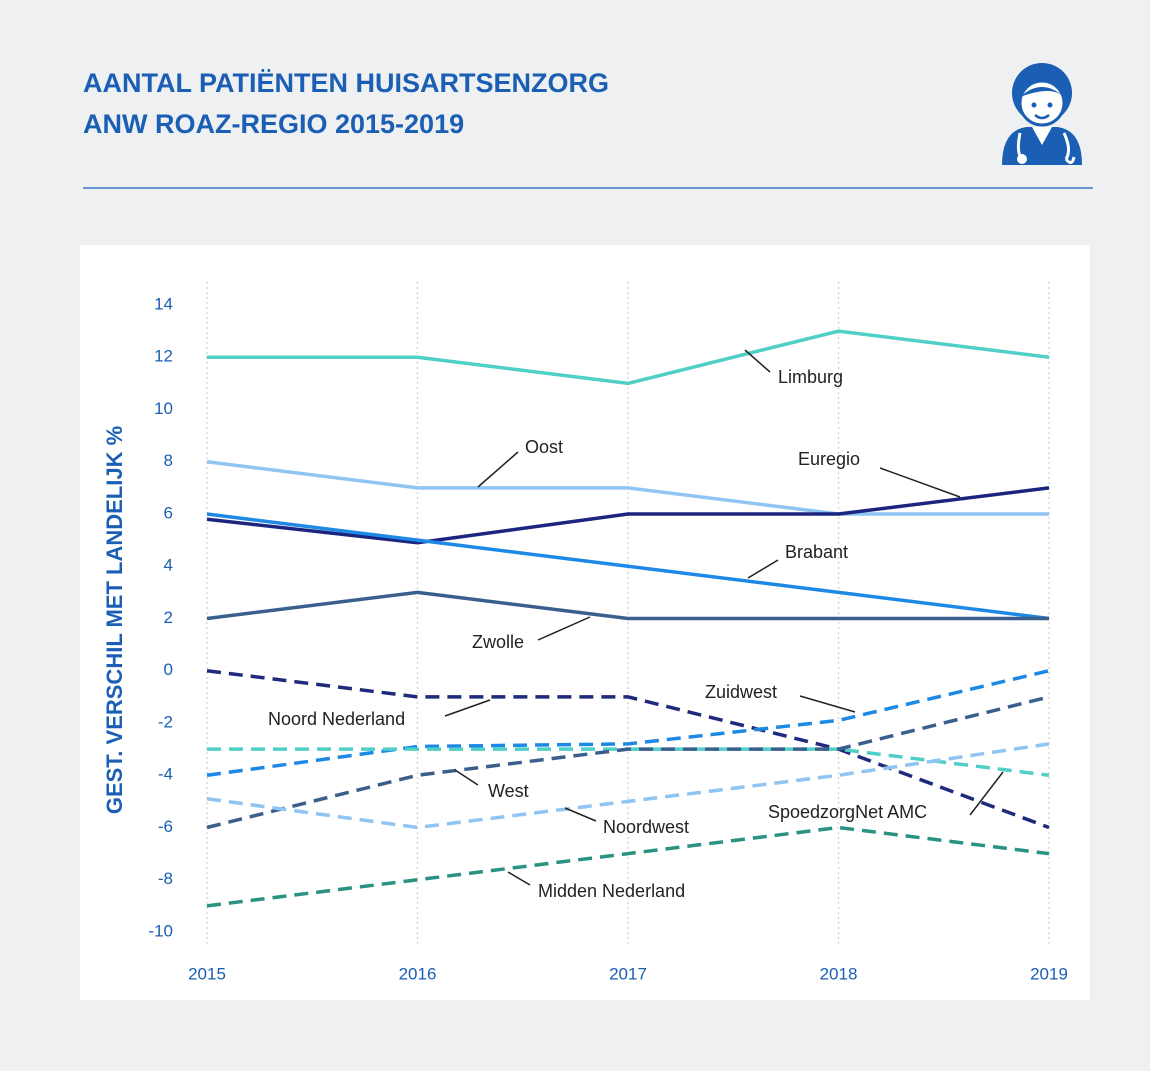 The width and height of the screenshot is (1150, 1071). Describe the element at coordinates (168, 460) in the screenshot. I see `y-tick-label: 8` at that location.